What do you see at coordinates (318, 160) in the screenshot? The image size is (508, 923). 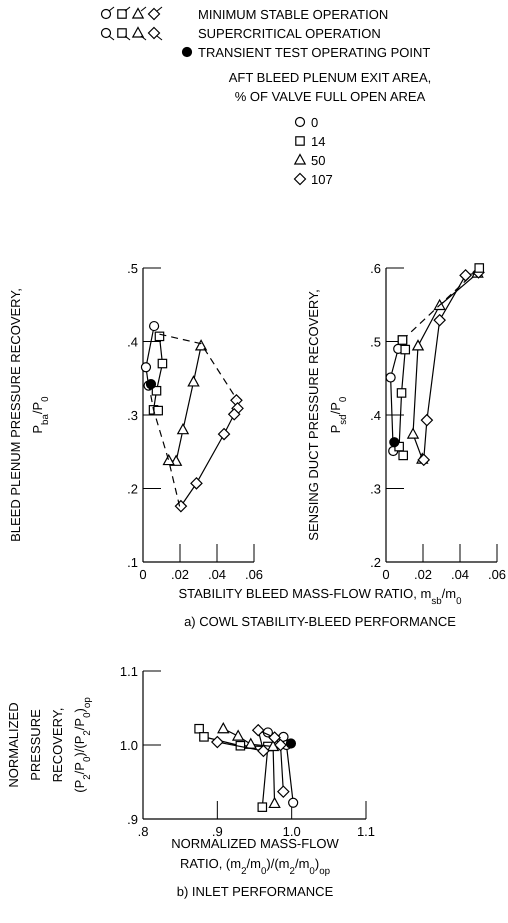 I see `legend-label: 50` at bounding box center [318, 160].